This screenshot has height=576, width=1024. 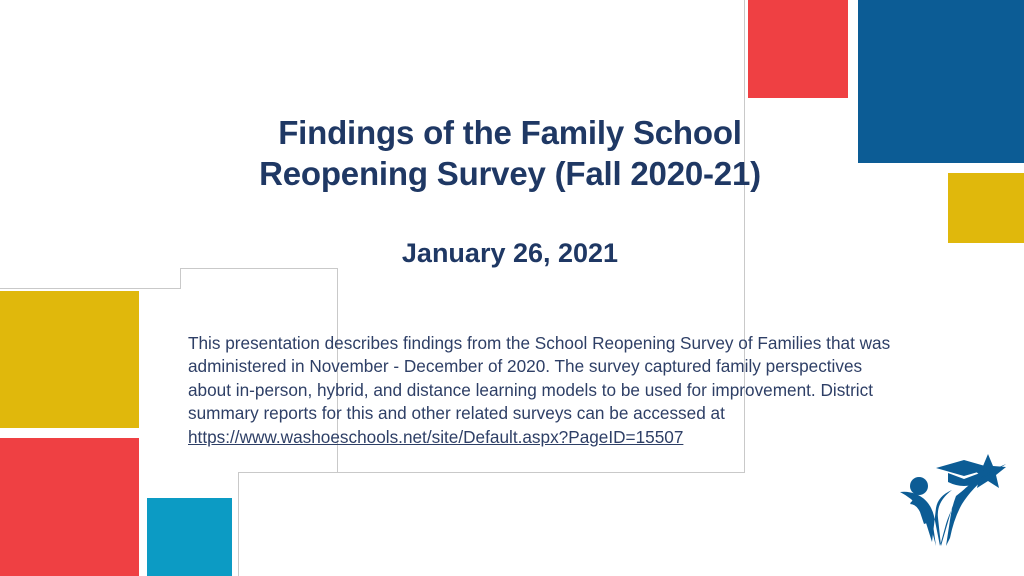 I want to click on washoe-county-school-district-logo, so click(x=952, y=498).